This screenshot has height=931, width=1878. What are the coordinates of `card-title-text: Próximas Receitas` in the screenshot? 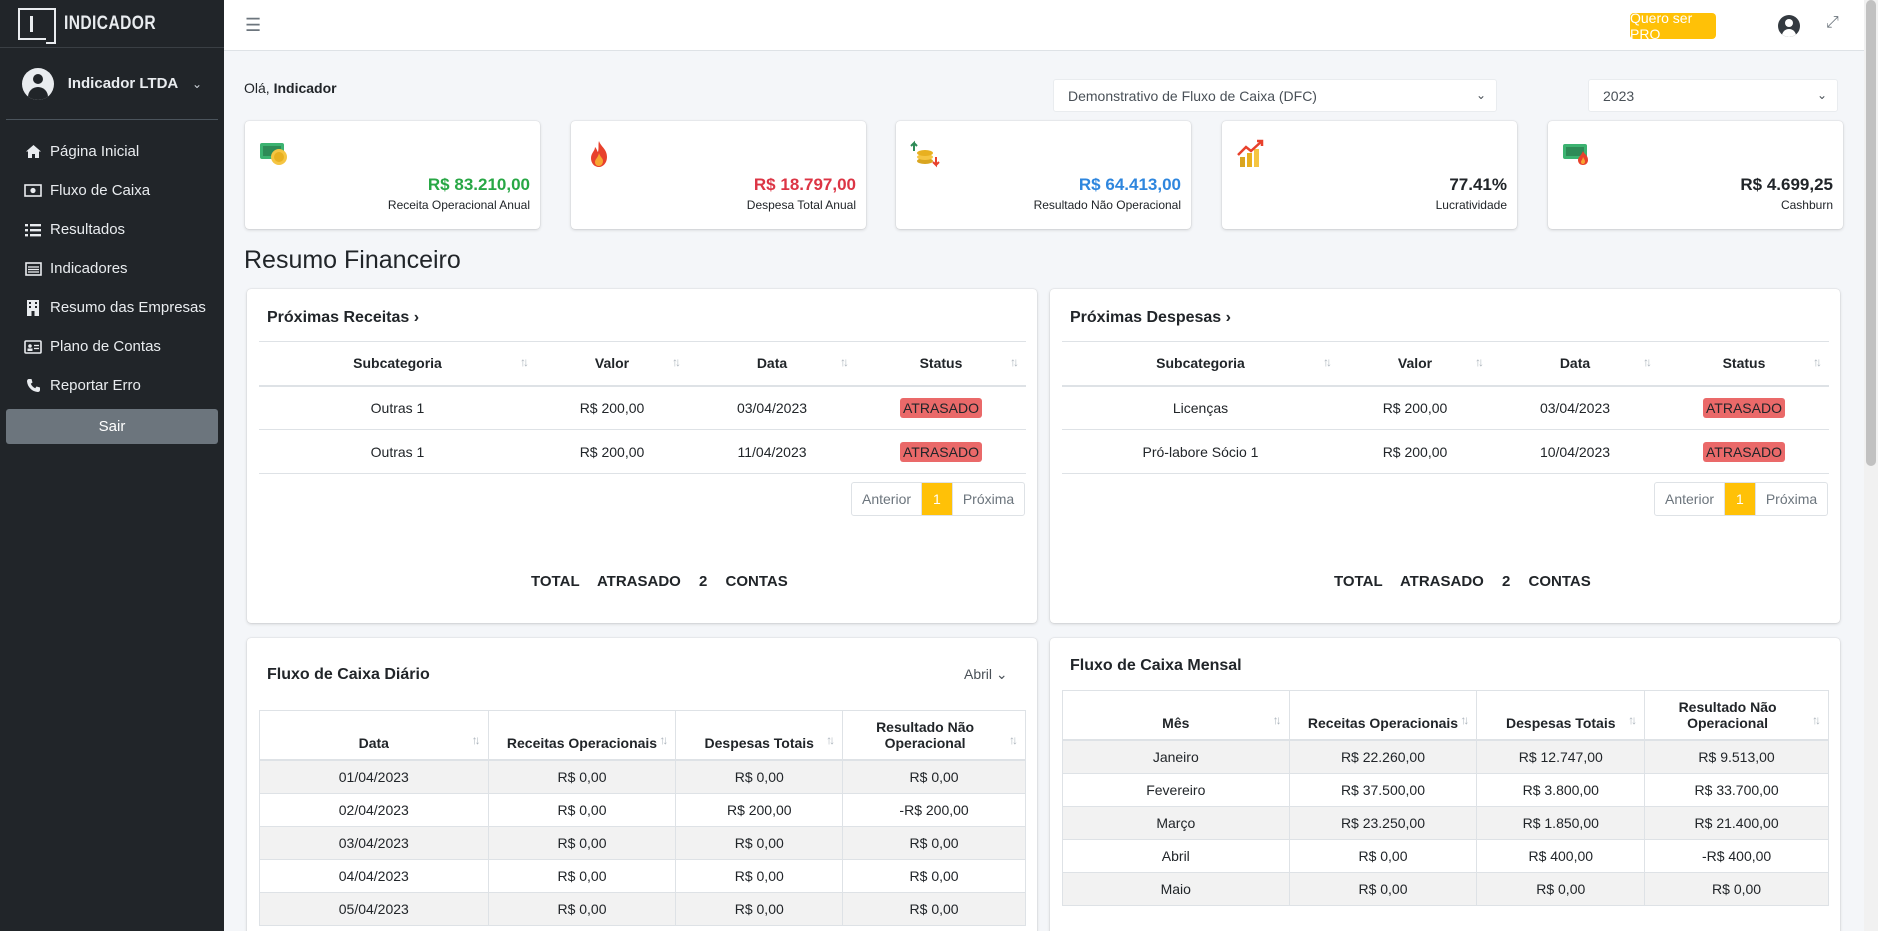 It's located at (338, 317).